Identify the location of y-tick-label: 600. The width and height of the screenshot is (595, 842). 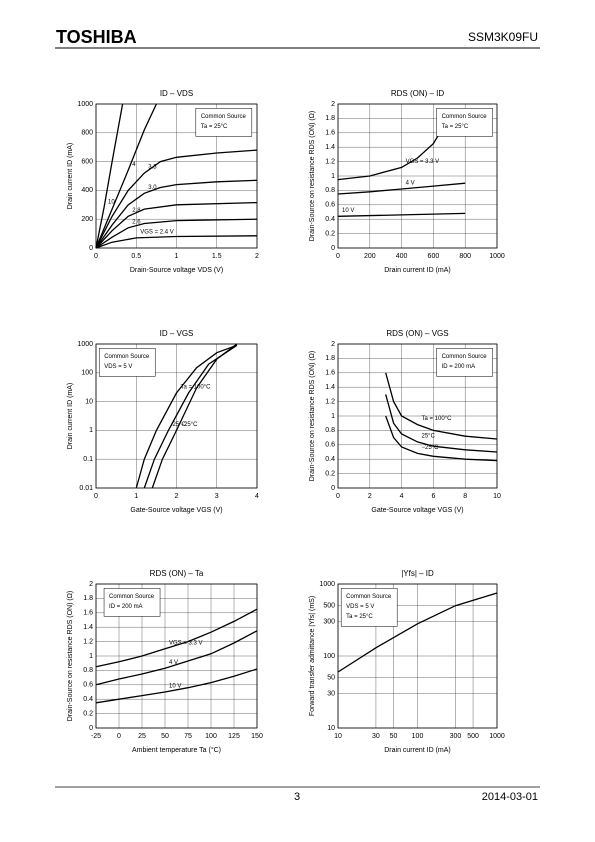
(87, 161).